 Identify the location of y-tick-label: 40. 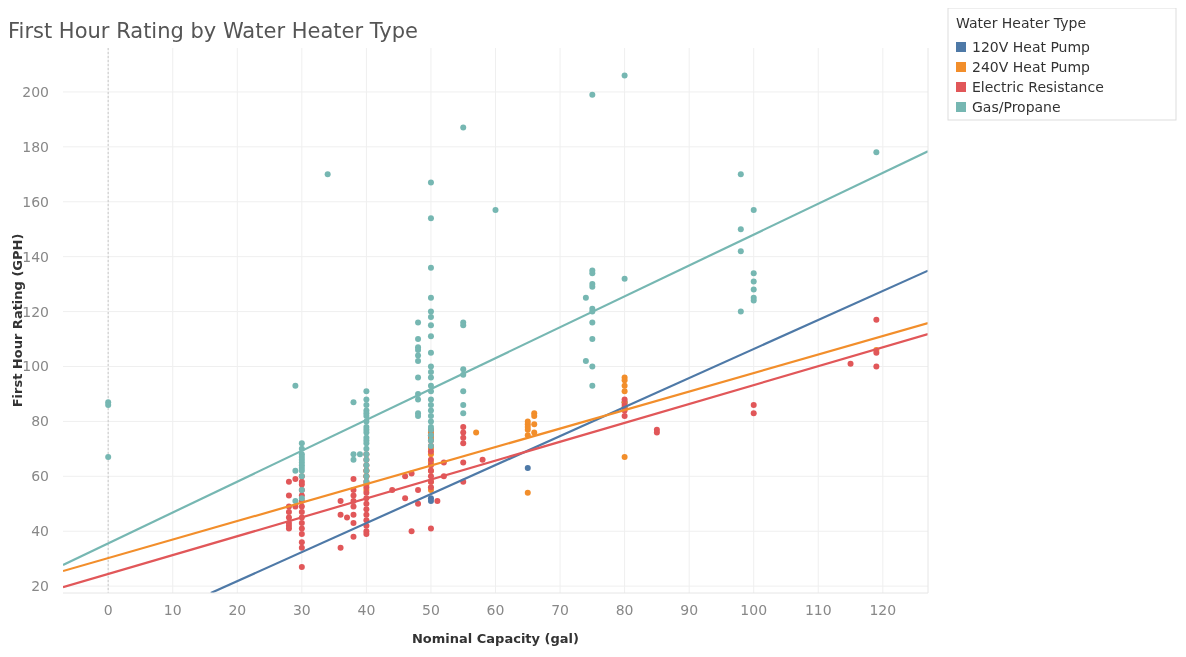
(40, 531).